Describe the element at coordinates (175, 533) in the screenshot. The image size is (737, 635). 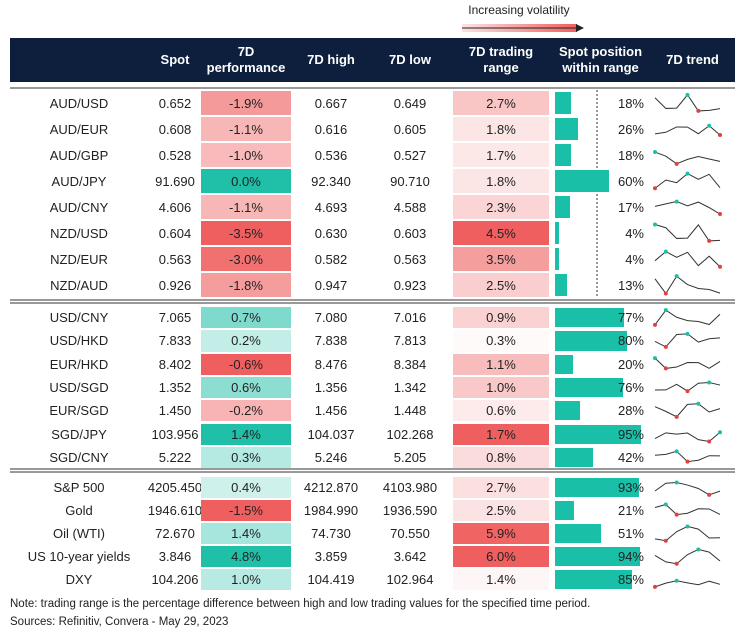
I see `value-cell: 72.670` at that location.